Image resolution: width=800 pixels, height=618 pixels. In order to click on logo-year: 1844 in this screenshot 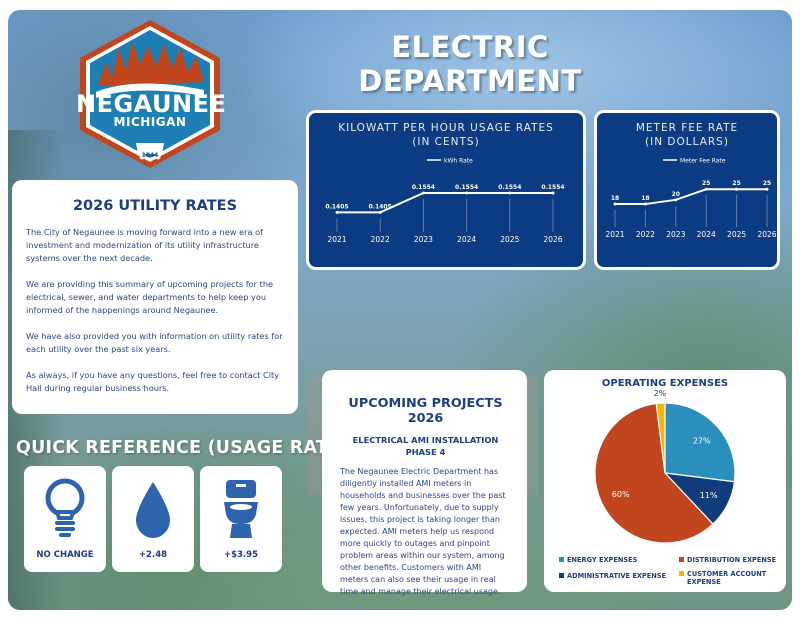, I will do `click(150, 155)`.